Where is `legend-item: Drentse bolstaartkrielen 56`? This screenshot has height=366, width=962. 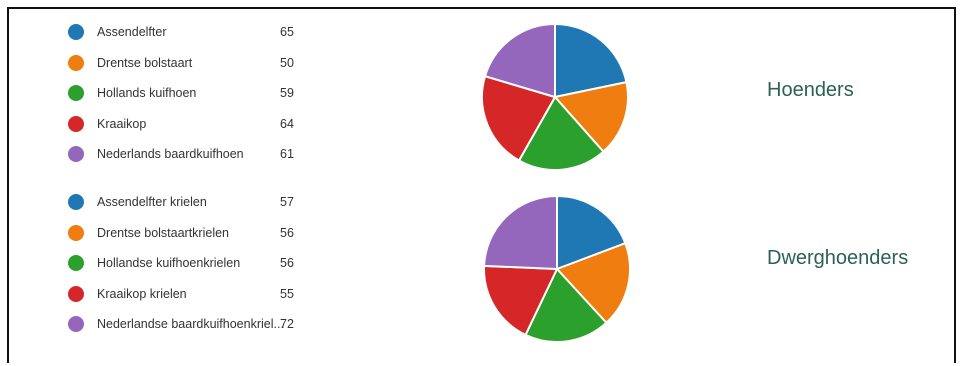
legend-item: Drentse bolstaartkrielen 56 is located at coordinates (188, 234).